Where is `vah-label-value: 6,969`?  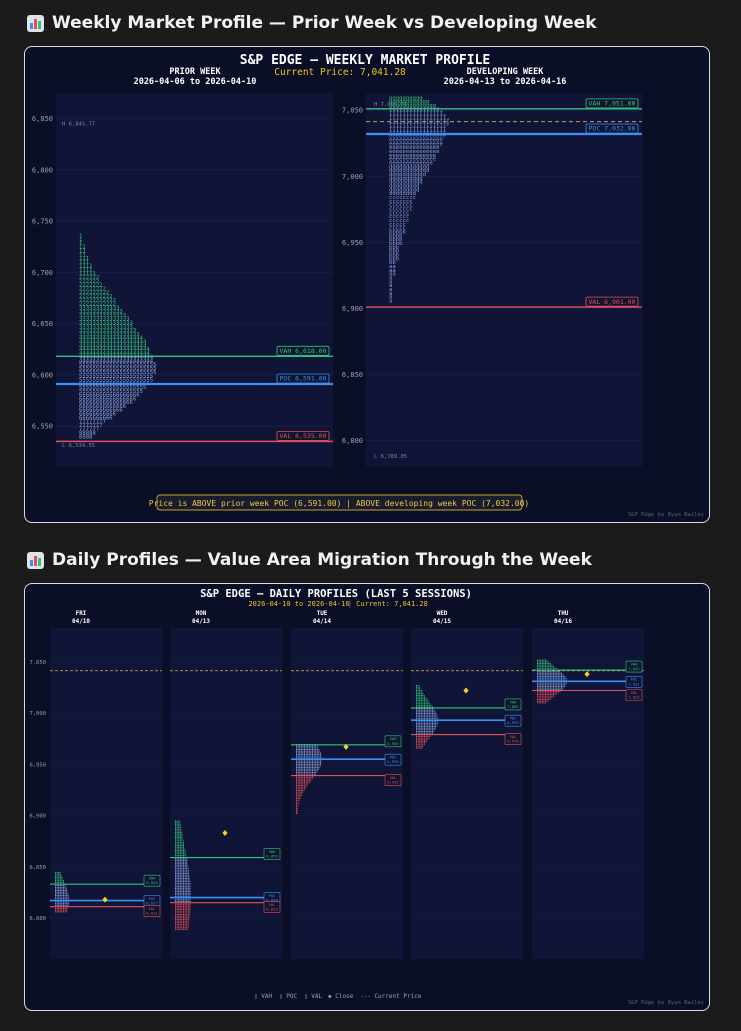 vah-label-value: 6,969 is located at coordinates (393, 743).